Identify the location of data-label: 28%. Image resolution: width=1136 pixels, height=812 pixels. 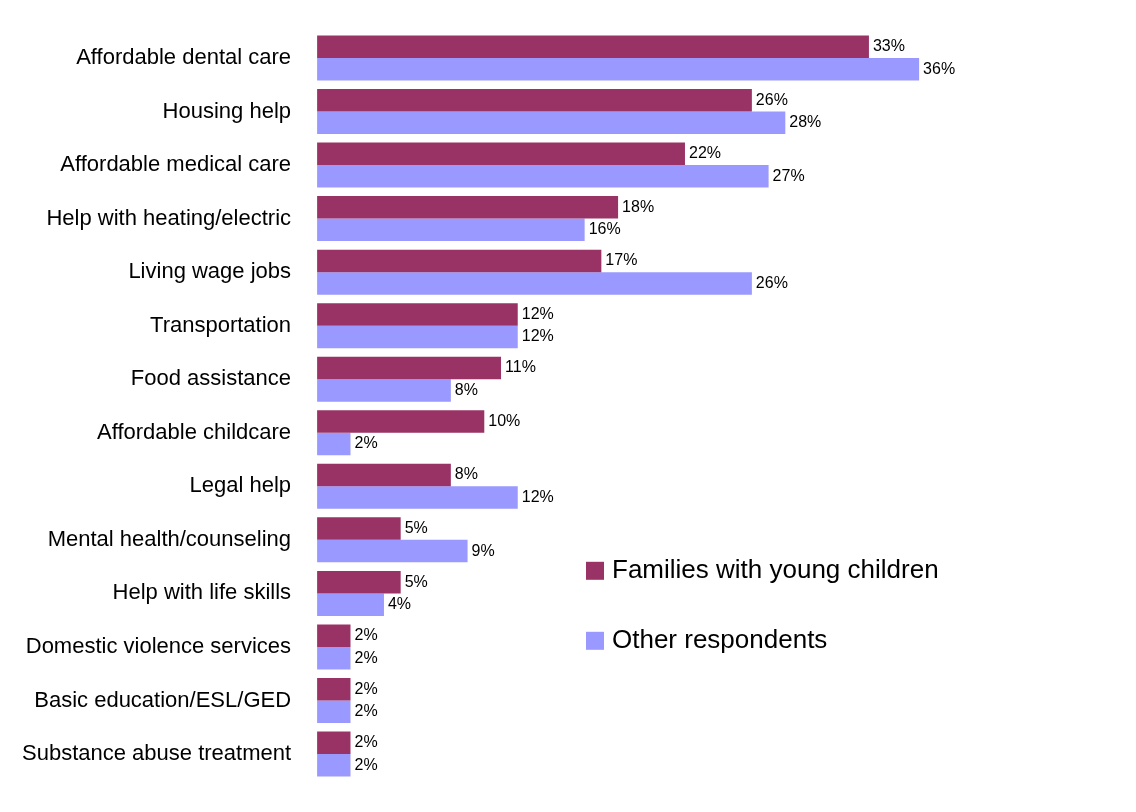
(805, 122).